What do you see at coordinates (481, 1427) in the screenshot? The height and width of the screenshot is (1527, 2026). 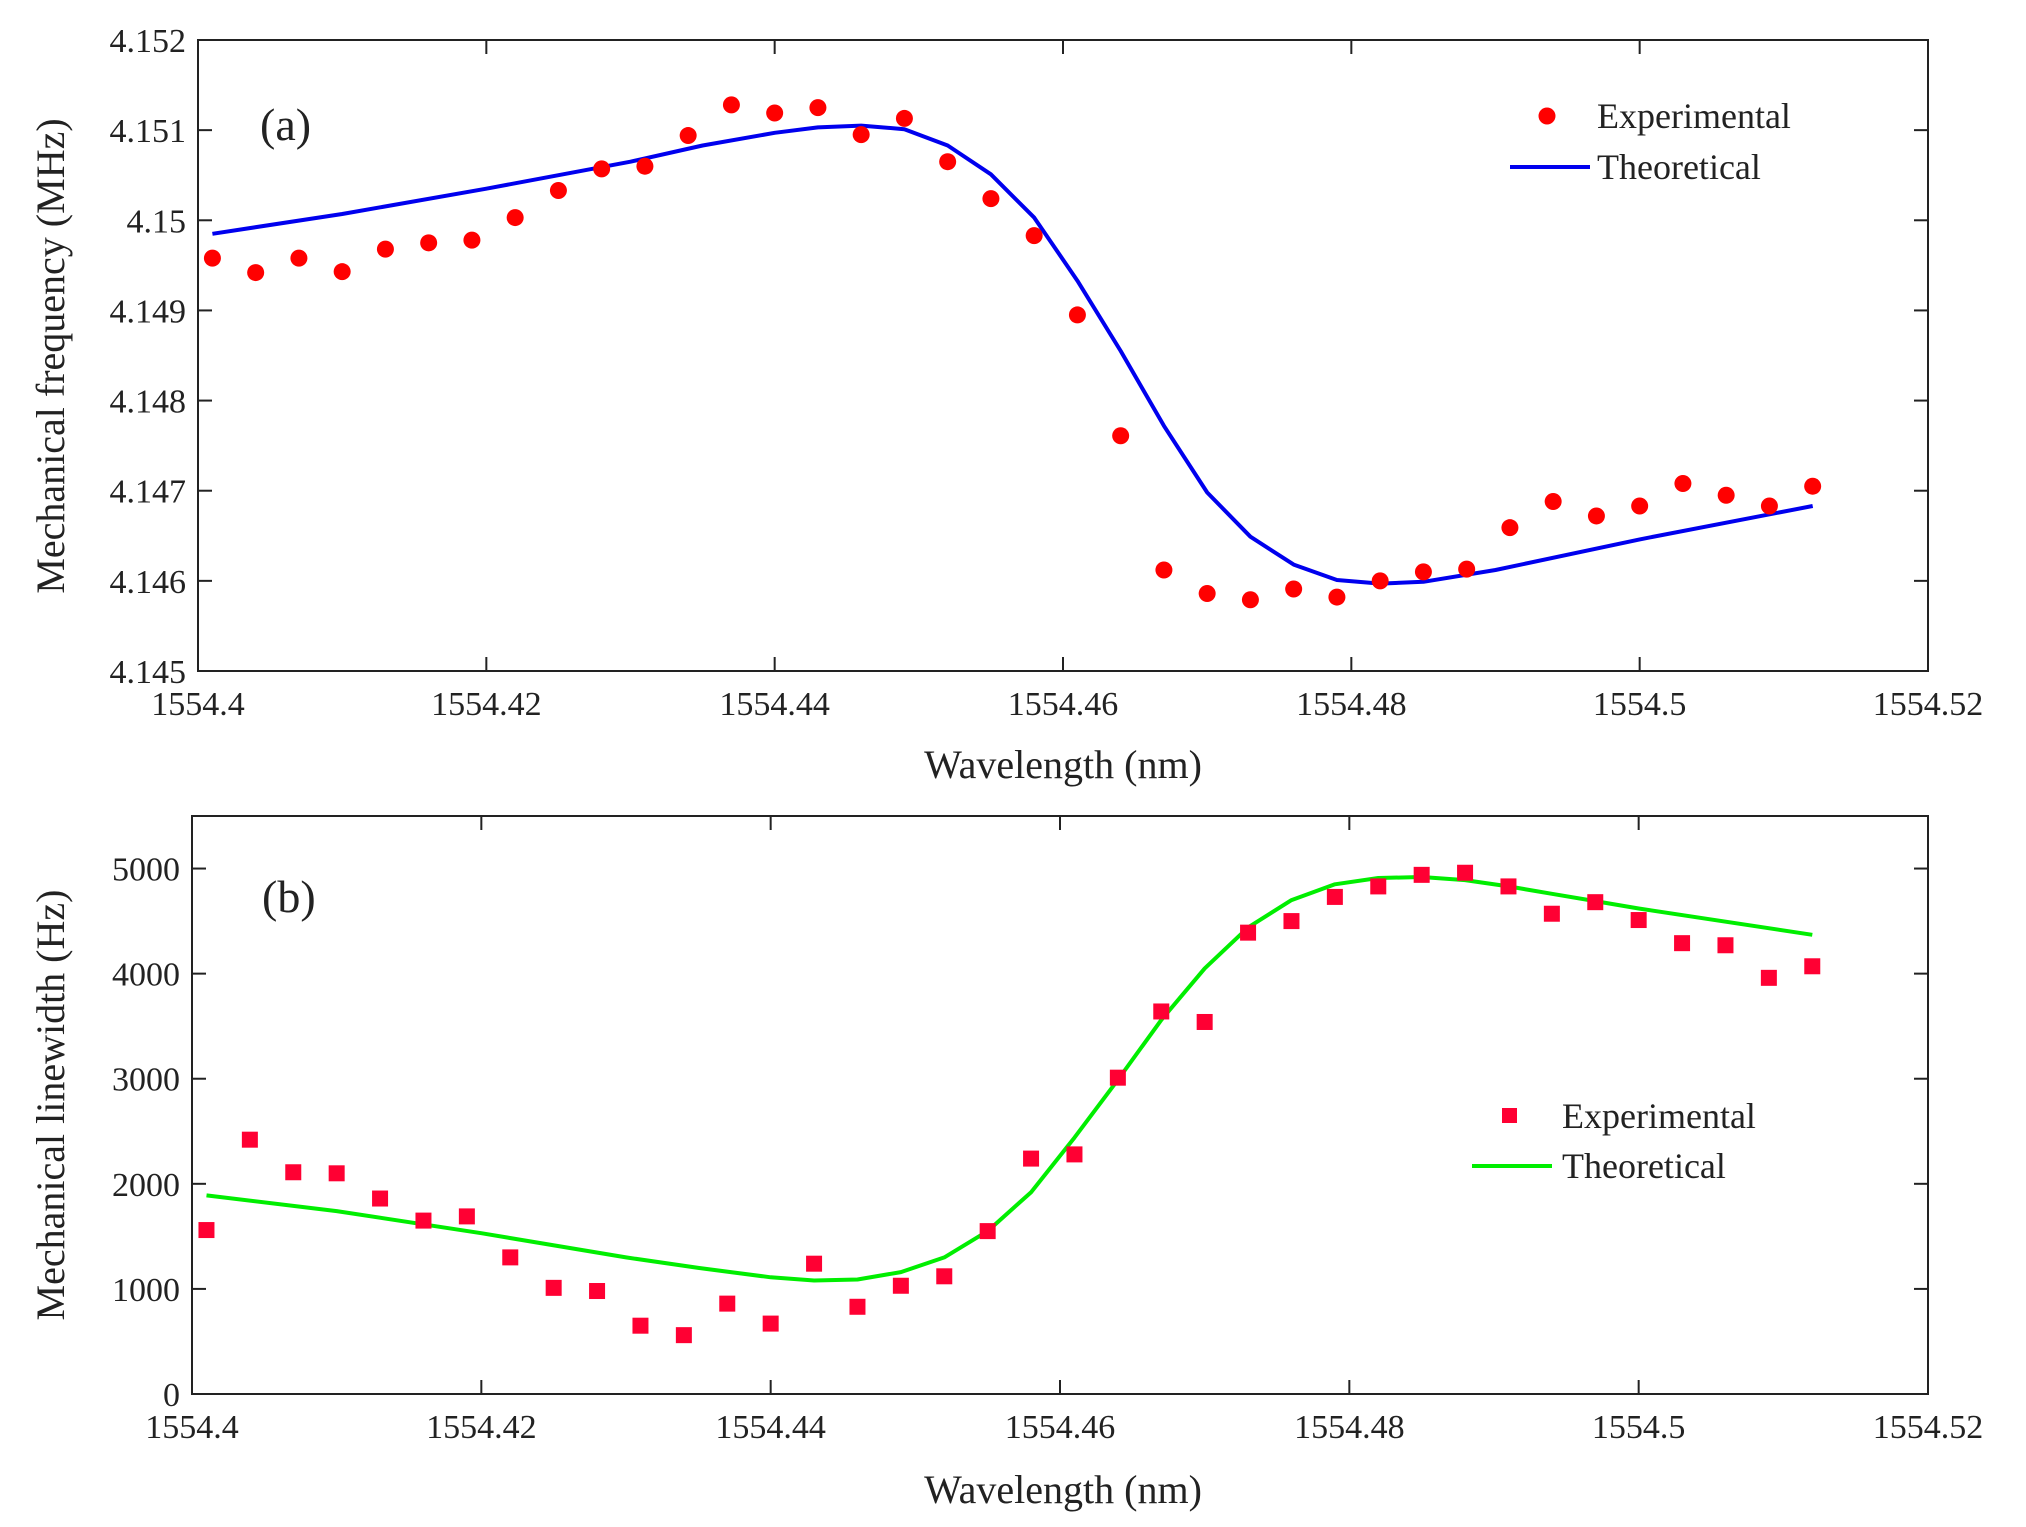 I see `panel-b-x-tick-label: 1554.42` at bounding box center [481, 1427].